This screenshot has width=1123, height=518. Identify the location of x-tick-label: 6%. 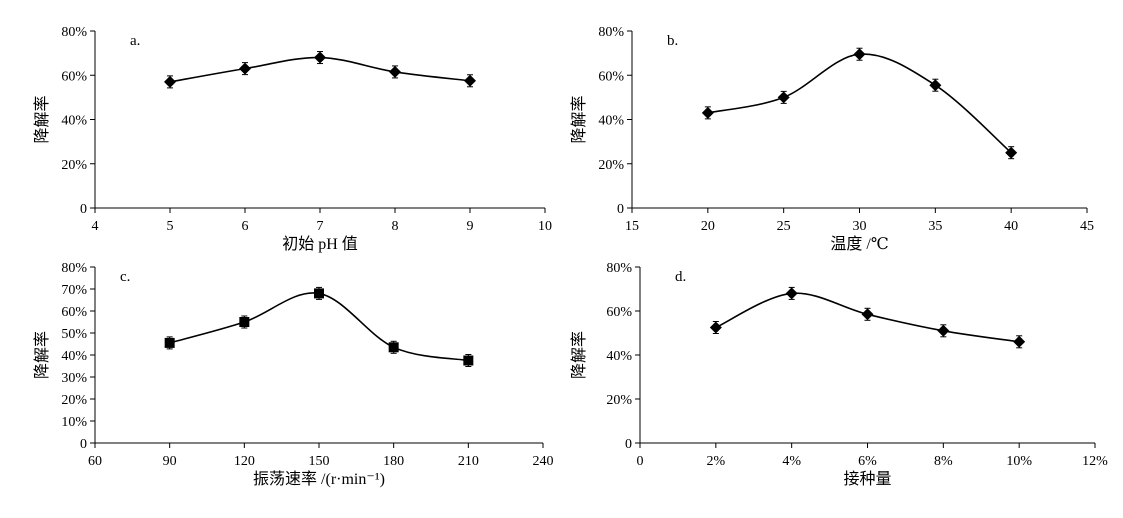
(867, 461).